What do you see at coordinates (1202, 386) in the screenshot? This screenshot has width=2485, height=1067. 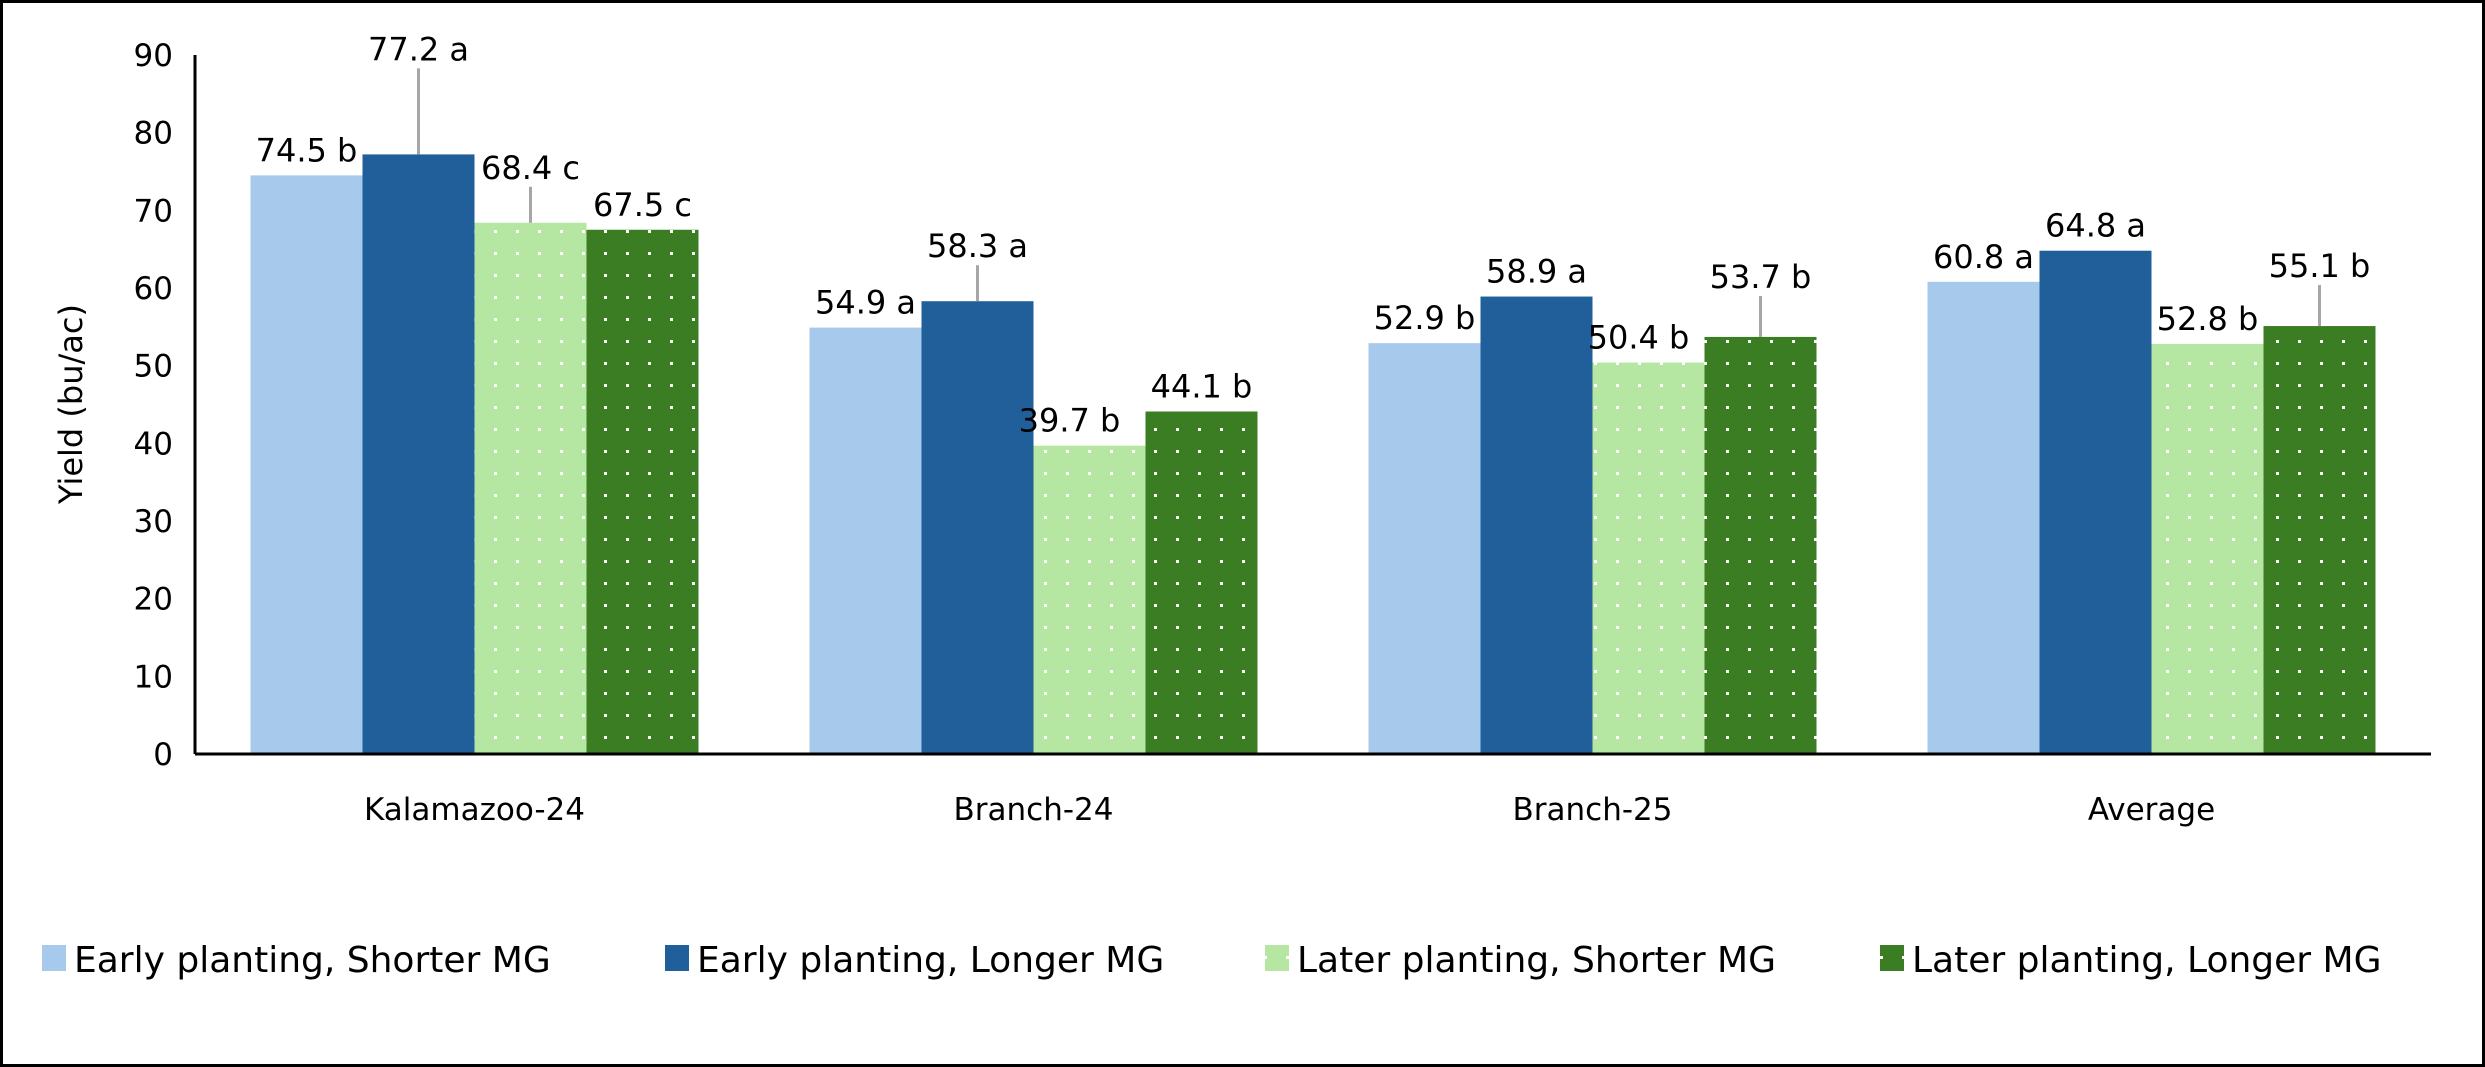 I see `data-label: 44.1 b` at bounding box center [1202, 386].